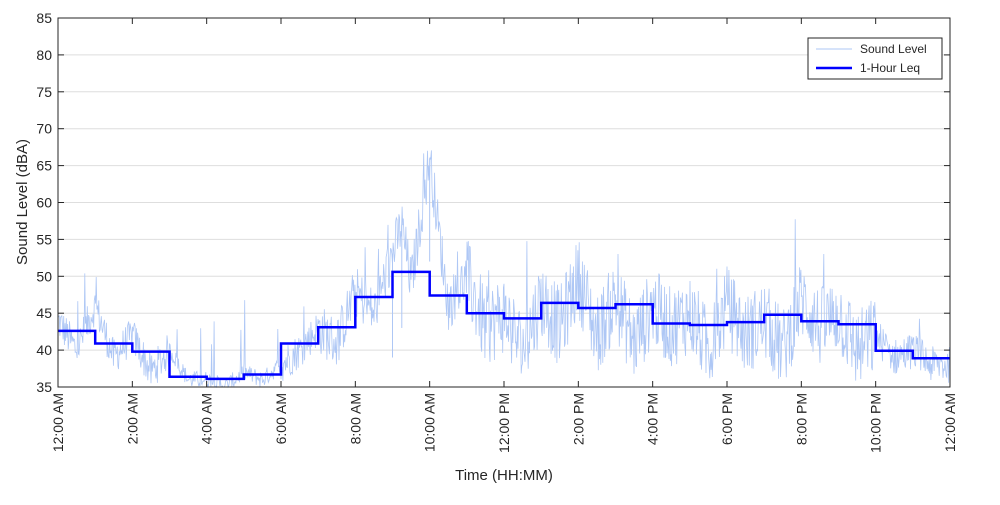 The width and height of the screenshot is (1000, 505). I want to click on x-tick-label: 10:00 PM, so click(876, 423).